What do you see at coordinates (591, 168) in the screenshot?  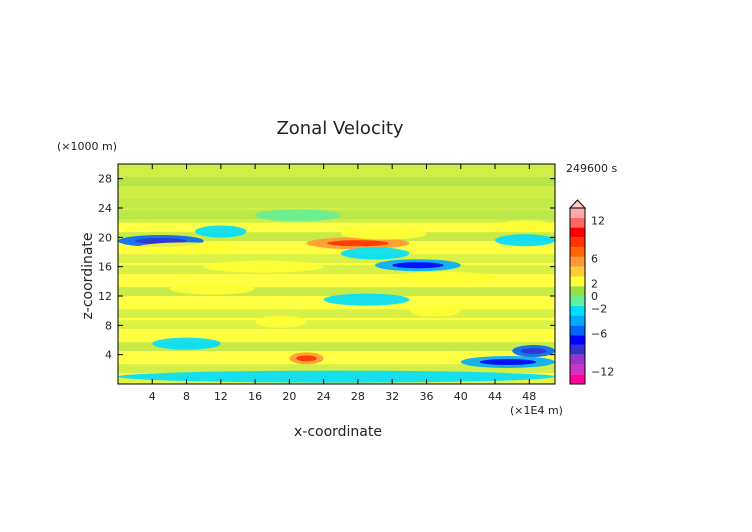 I see `time-label: 249600 s` at bounding box center [591, 168].